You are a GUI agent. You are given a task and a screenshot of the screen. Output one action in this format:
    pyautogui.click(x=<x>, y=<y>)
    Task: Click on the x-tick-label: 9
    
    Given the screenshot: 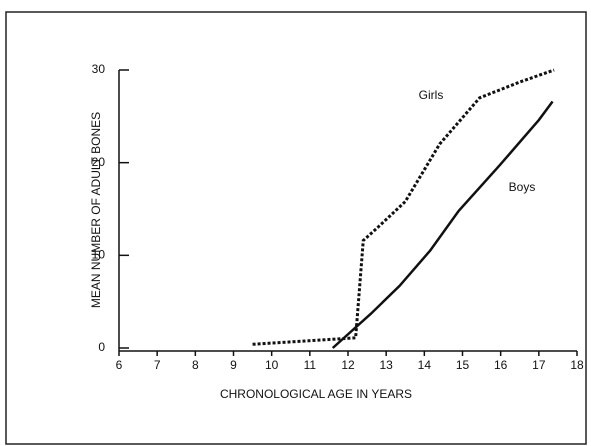 What is the action you would take?
    pyautogui.click(x=233, y=365)
    